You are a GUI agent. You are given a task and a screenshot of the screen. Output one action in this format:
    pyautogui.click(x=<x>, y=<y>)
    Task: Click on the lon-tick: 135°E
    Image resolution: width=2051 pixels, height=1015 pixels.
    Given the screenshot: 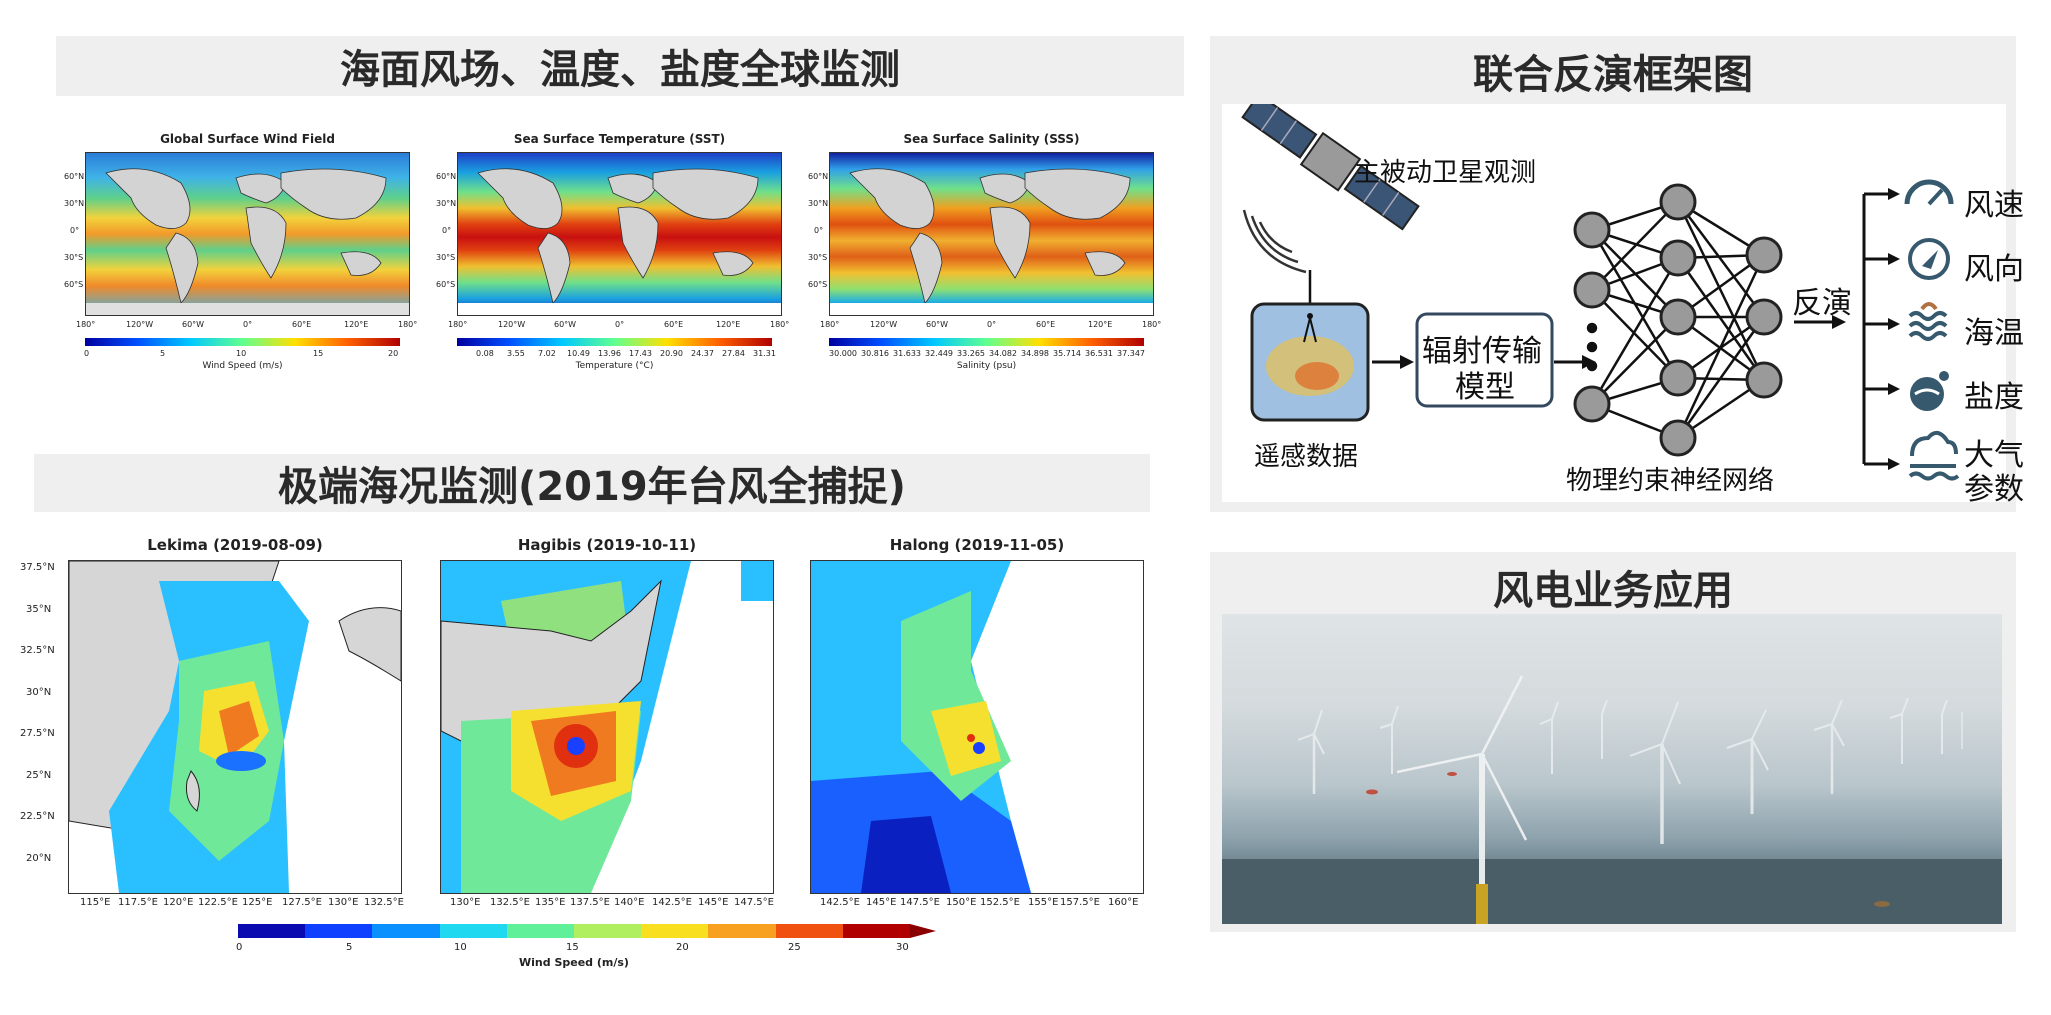 What is the action you would take?
    pyautogui.click(x=550, y=902)
    